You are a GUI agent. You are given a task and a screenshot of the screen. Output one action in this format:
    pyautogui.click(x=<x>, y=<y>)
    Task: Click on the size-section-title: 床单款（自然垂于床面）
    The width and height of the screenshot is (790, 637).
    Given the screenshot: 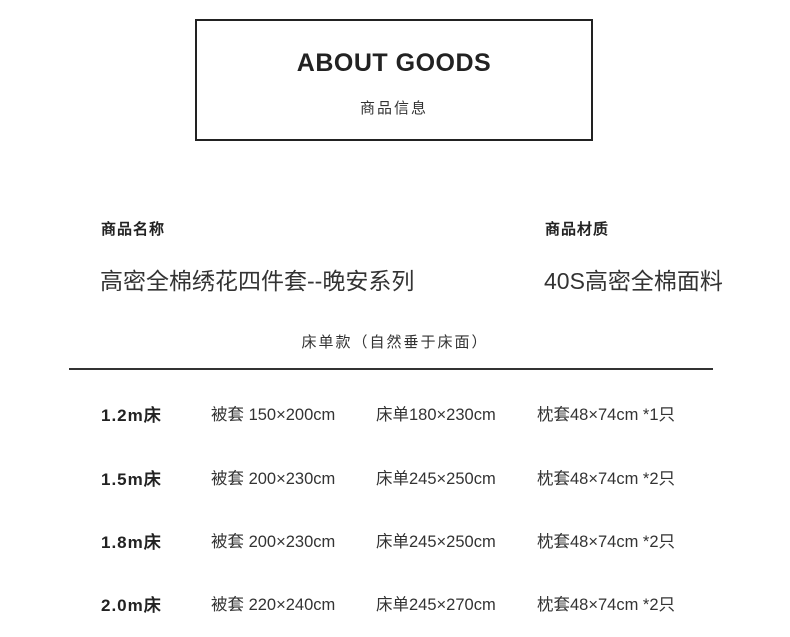 What is the action you would take?
    pyautogui.click(x=395, y=342)
    